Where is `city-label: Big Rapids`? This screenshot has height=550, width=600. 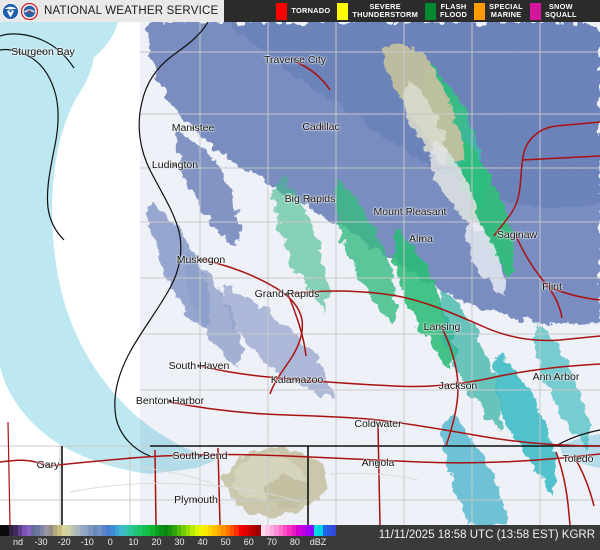 city-label: Big Rapids is located at coordinates (310, 199).